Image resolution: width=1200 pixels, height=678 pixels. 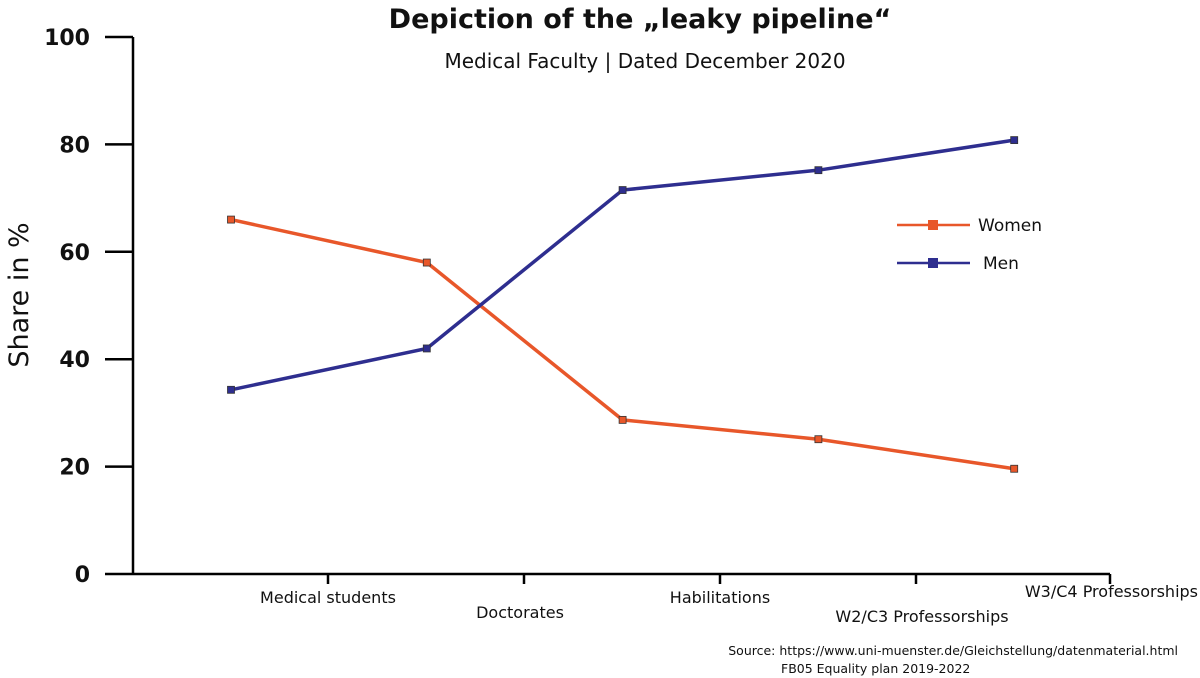 What do you see at coordinates (1010, 226) in the screenshot?
I see `legend-label: Women` at bounding box center [1010, 226].